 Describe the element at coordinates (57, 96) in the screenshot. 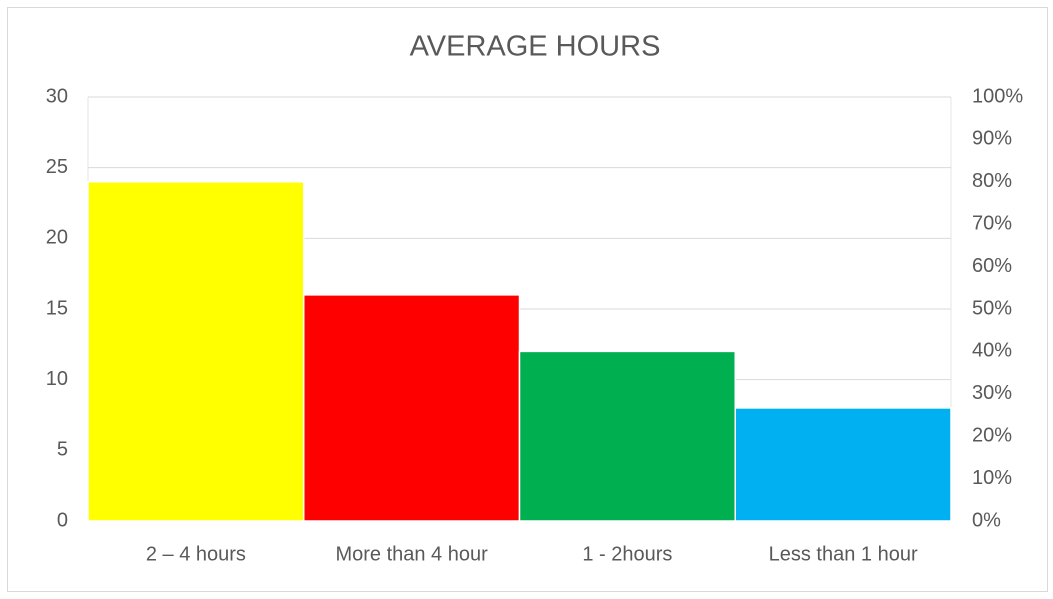

I see `y-tick-label: 30` at that location.